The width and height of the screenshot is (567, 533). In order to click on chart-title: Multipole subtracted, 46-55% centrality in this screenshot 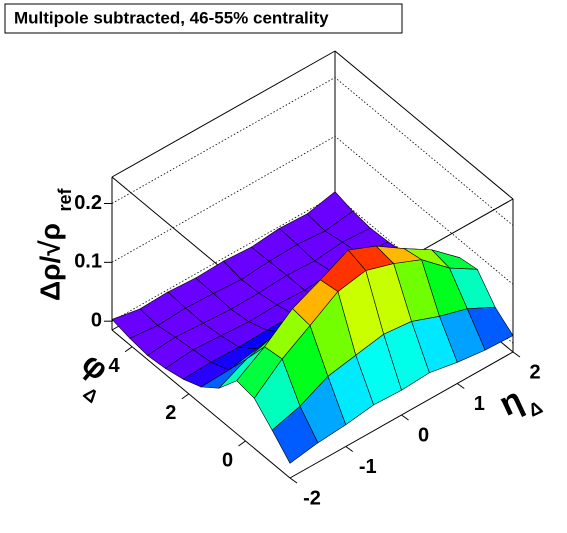, I will do `click(171, 17)`.